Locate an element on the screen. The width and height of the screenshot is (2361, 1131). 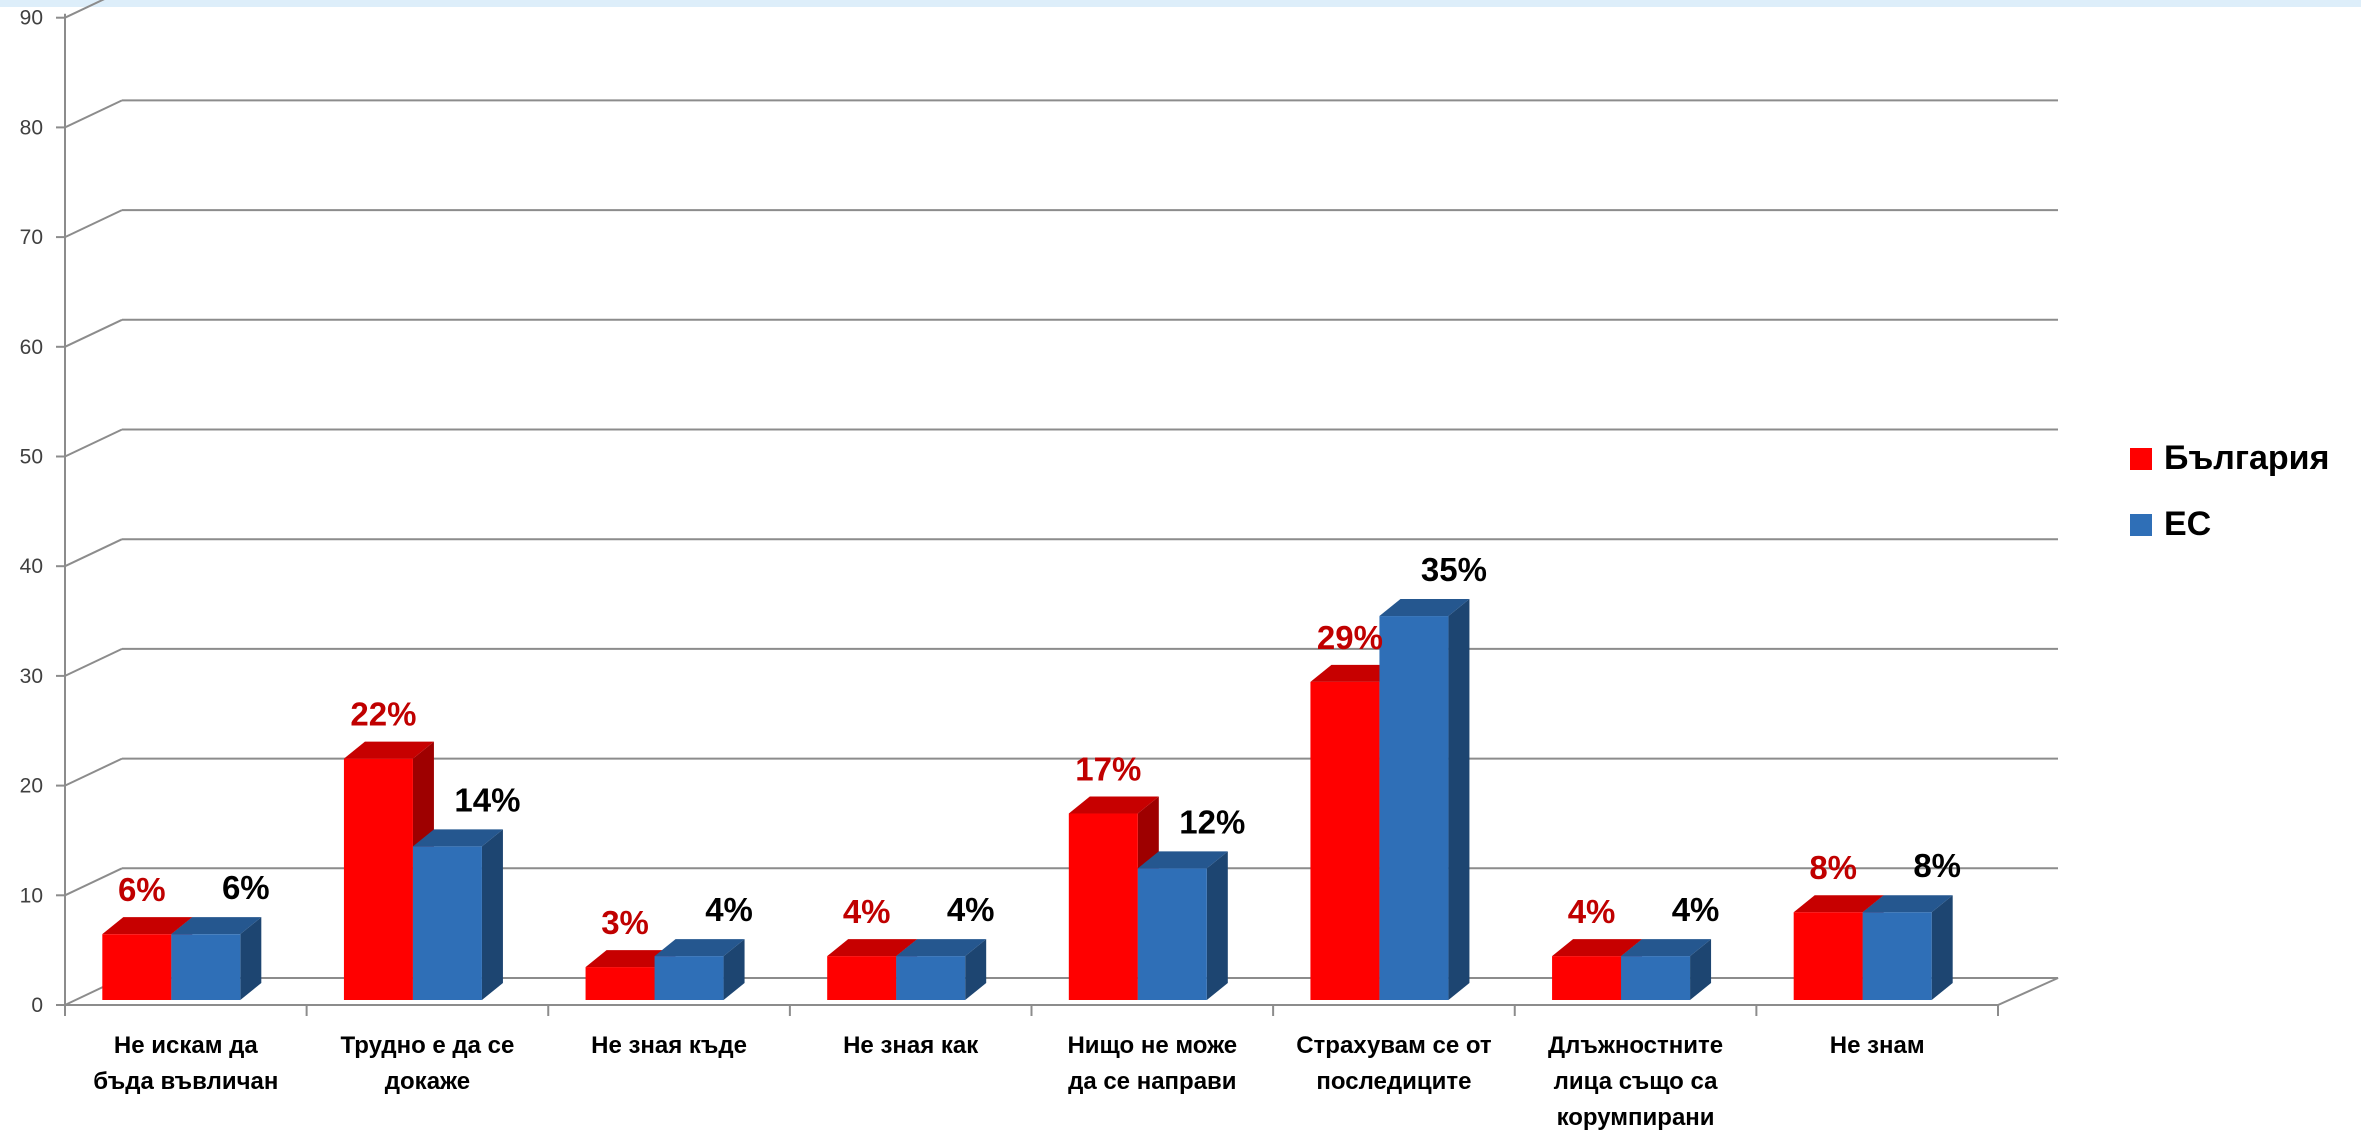
x-tick-label: Не искам да is located at coordinates (186, 1045).